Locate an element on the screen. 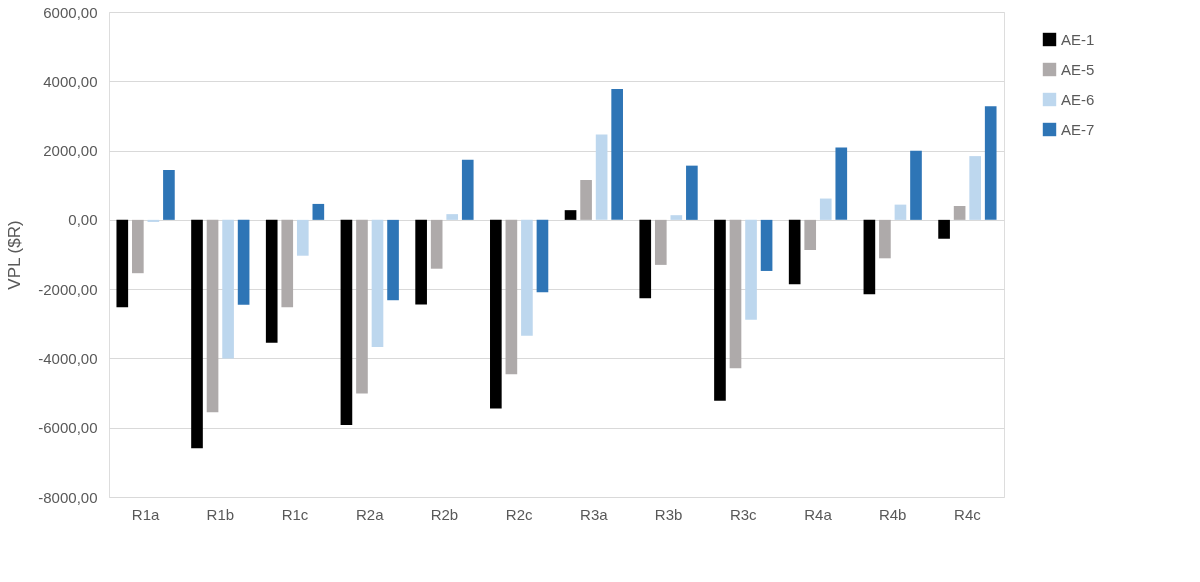  y-tick-label: 6000,00 is located at coordinates (70, 12).